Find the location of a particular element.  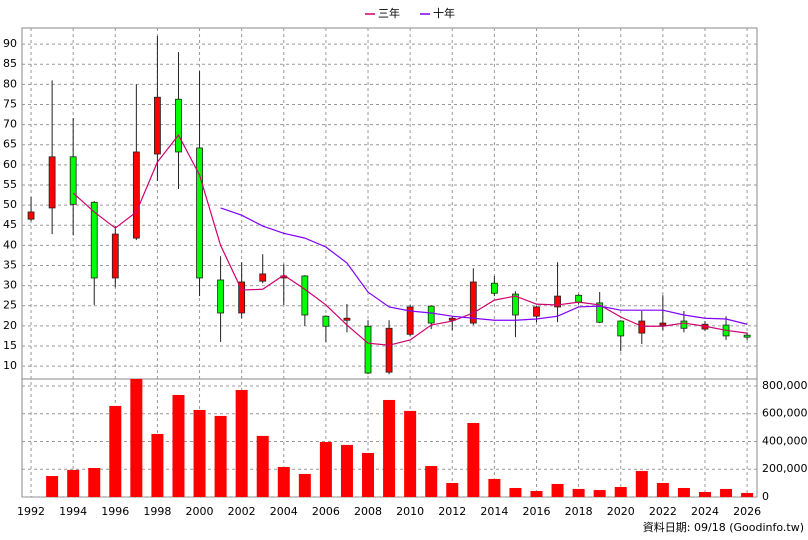

y-tick-label: 15 is located at coordinates (10, 345).